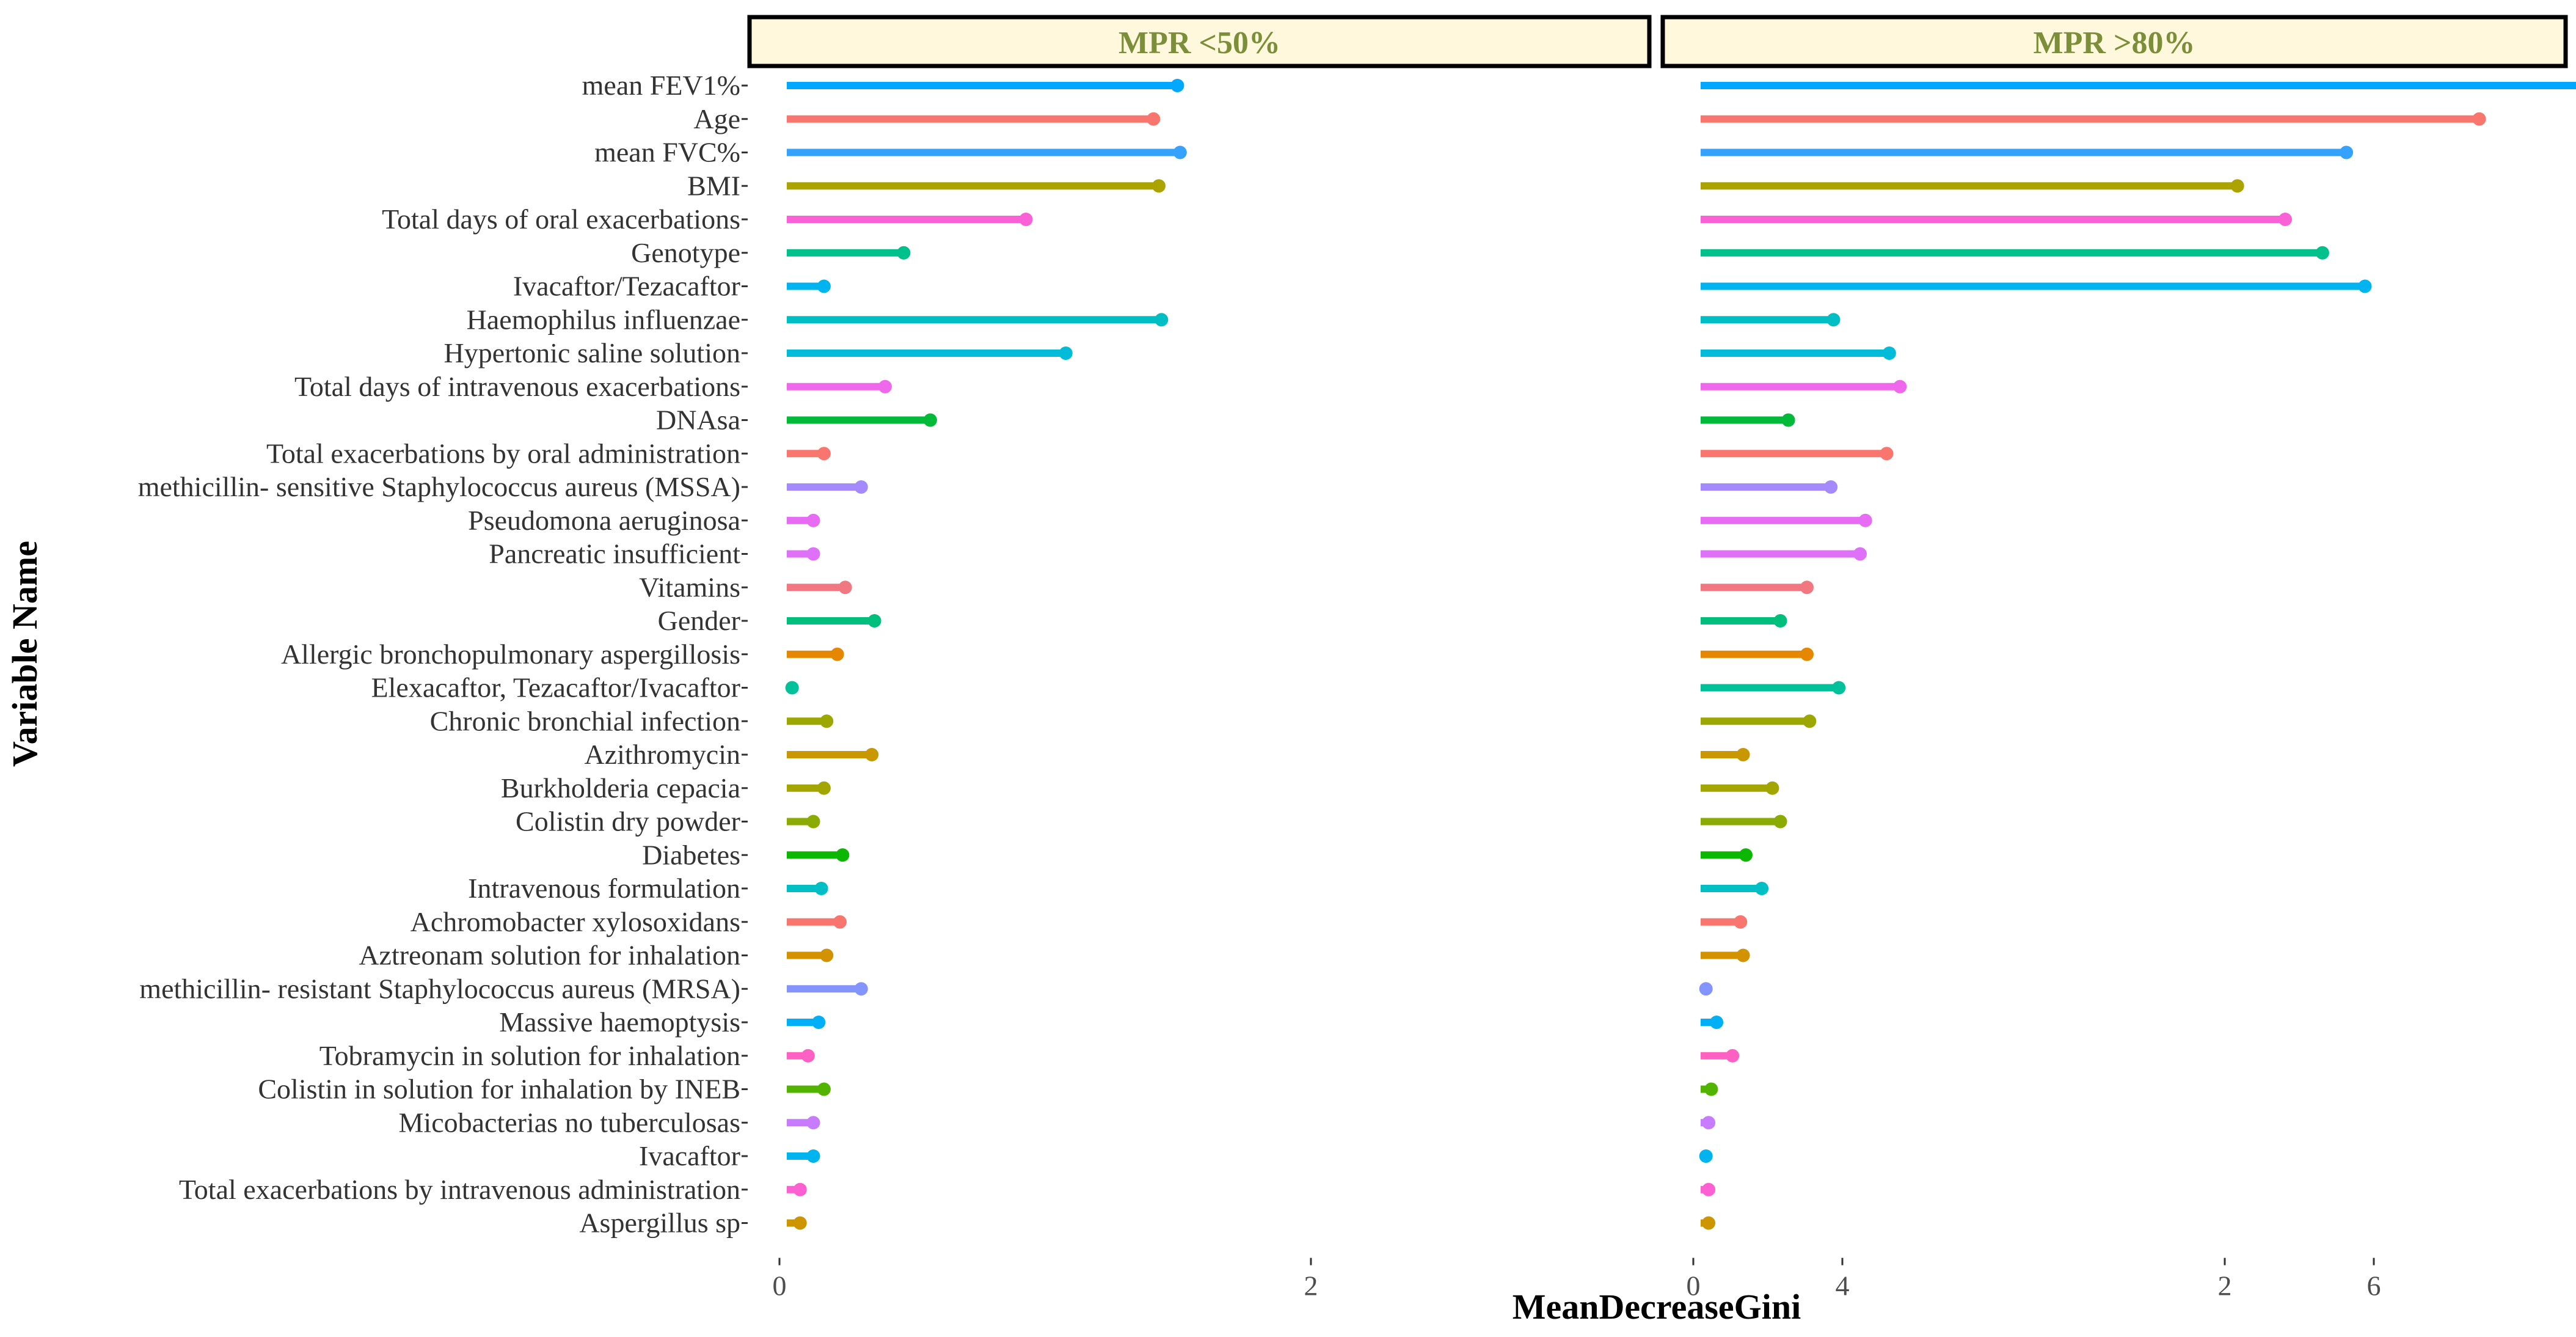 This screenshot has height=1337, width=2576. What do you see at coordinates (1657, 41) in the screenshot?
I see `facet-strips: MPR <50% MPR >80%` at bounding box center [1657, 41].